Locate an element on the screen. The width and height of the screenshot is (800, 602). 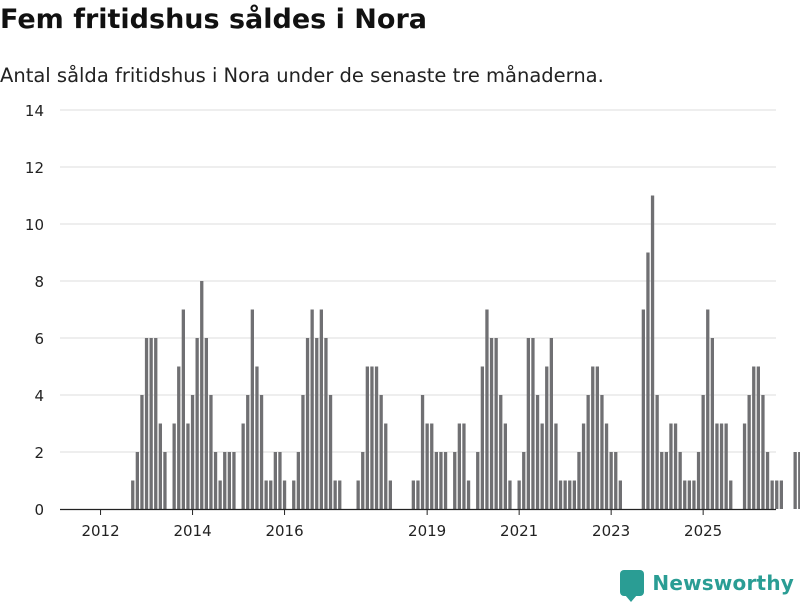
newsworthy-logo: Newsworthy is located at coordinates (707, 586).